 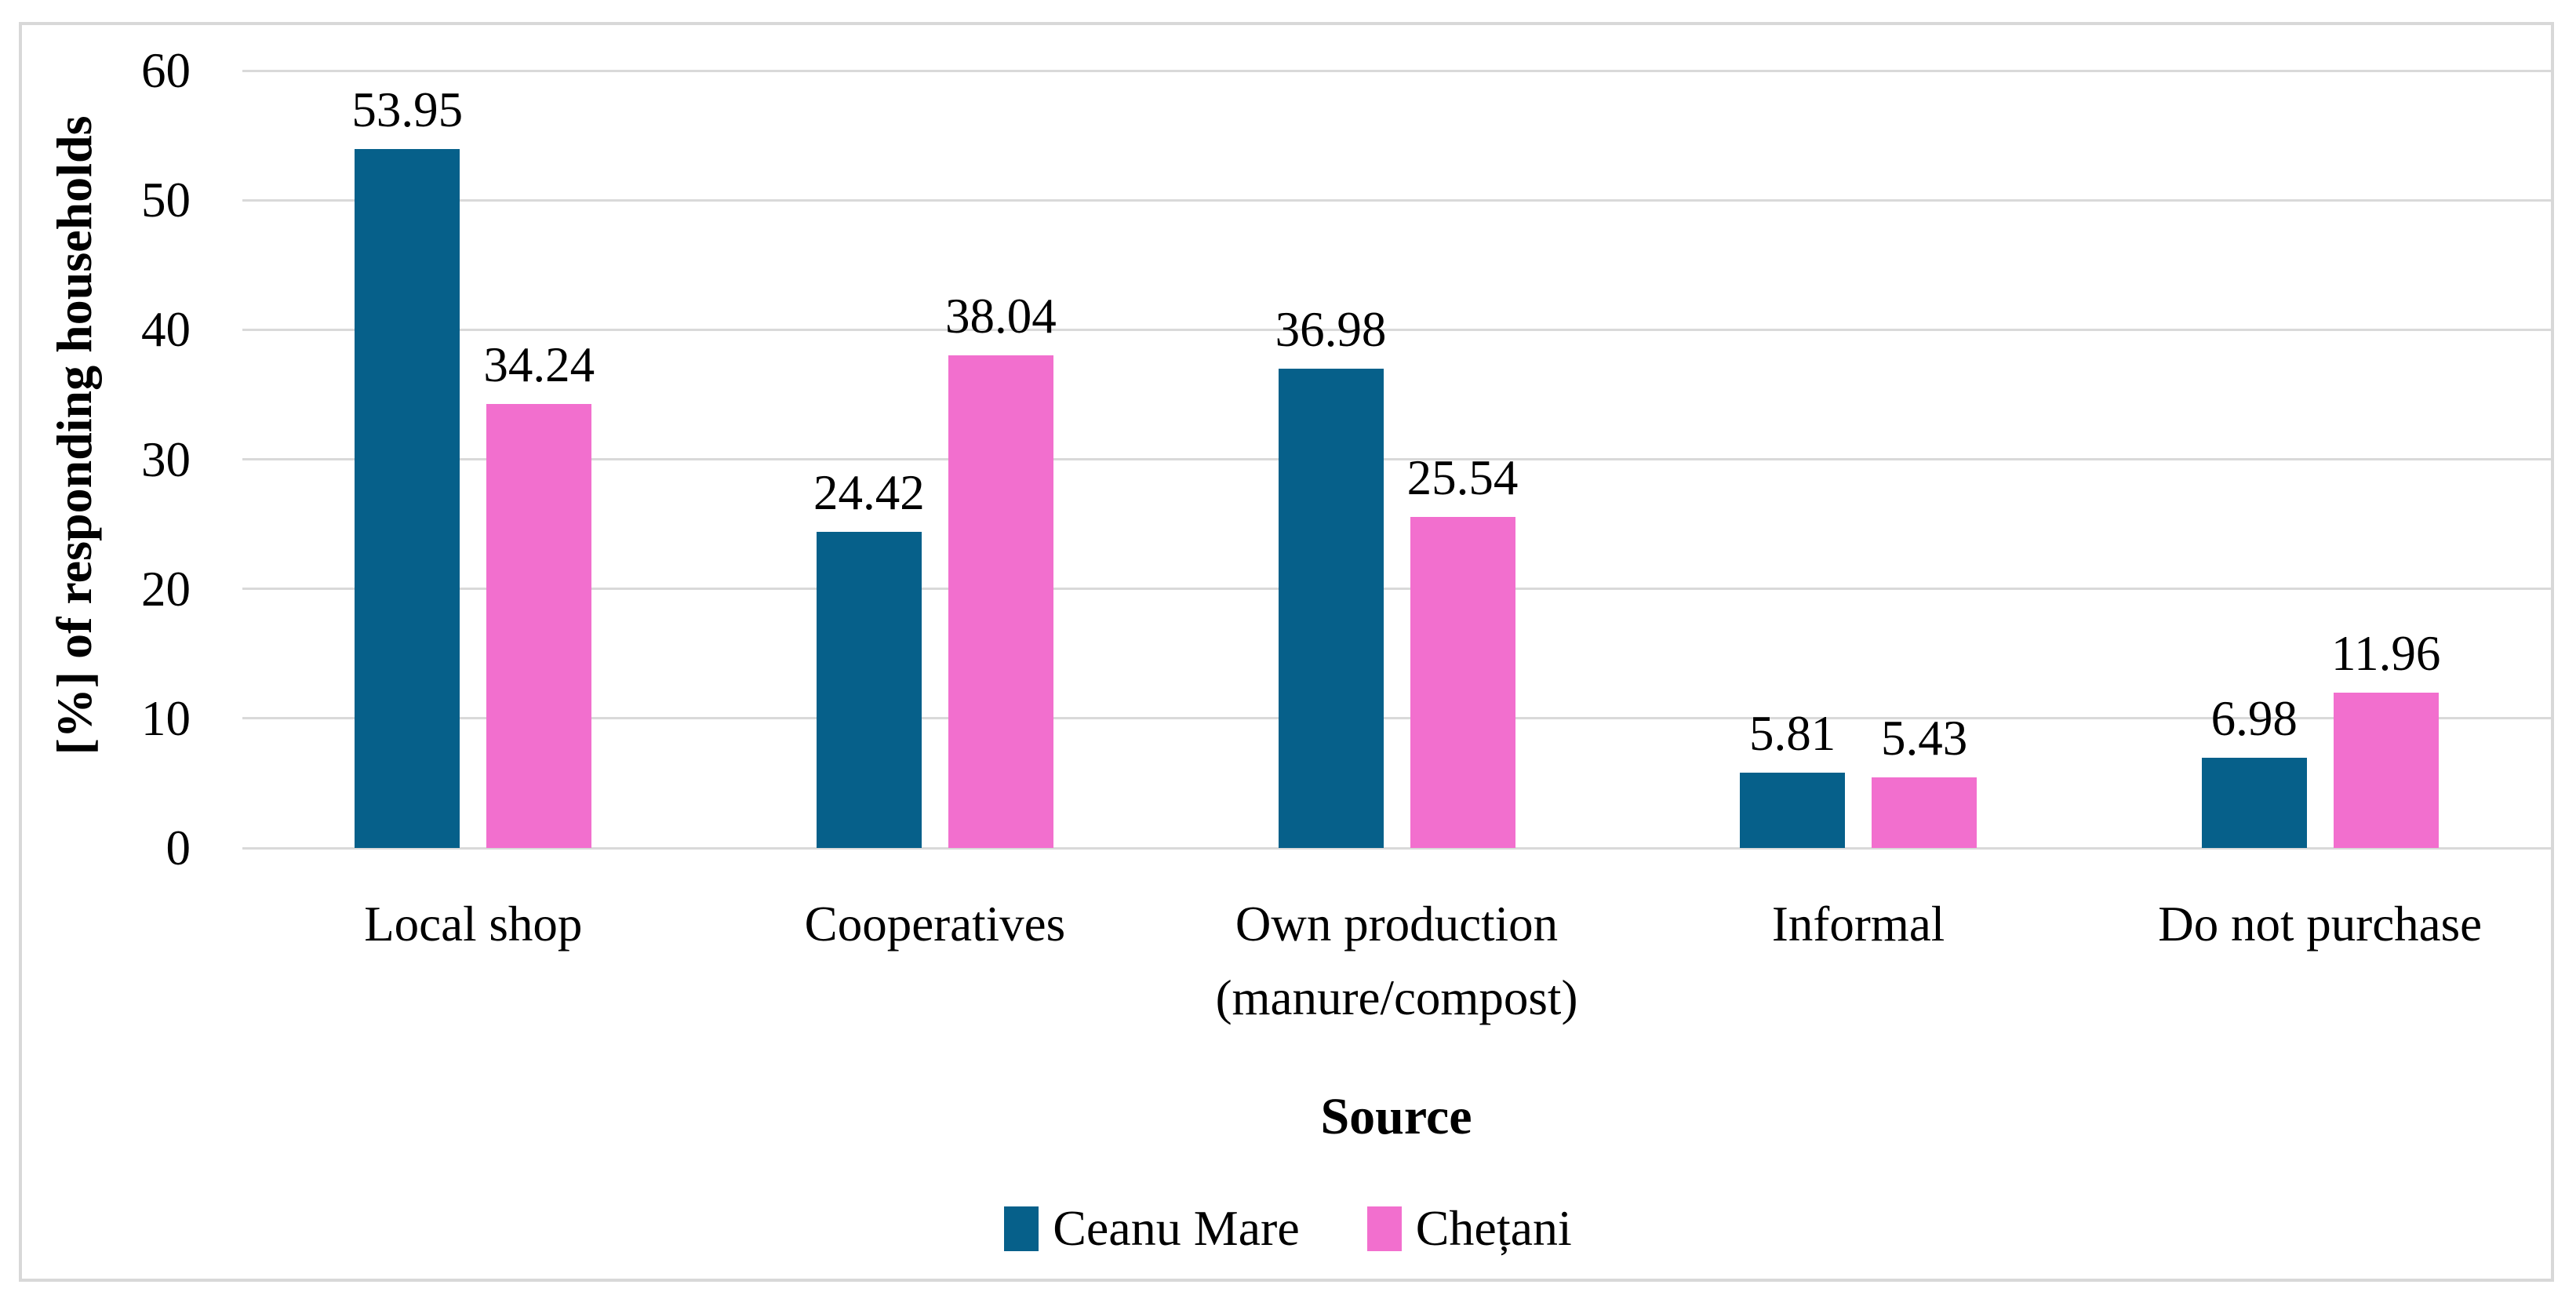 What do you see at coordinates (1493, 1228) in the screenshot?
I see `legend-label-chețani: Chețani` at bounding box center [1493, 1228].